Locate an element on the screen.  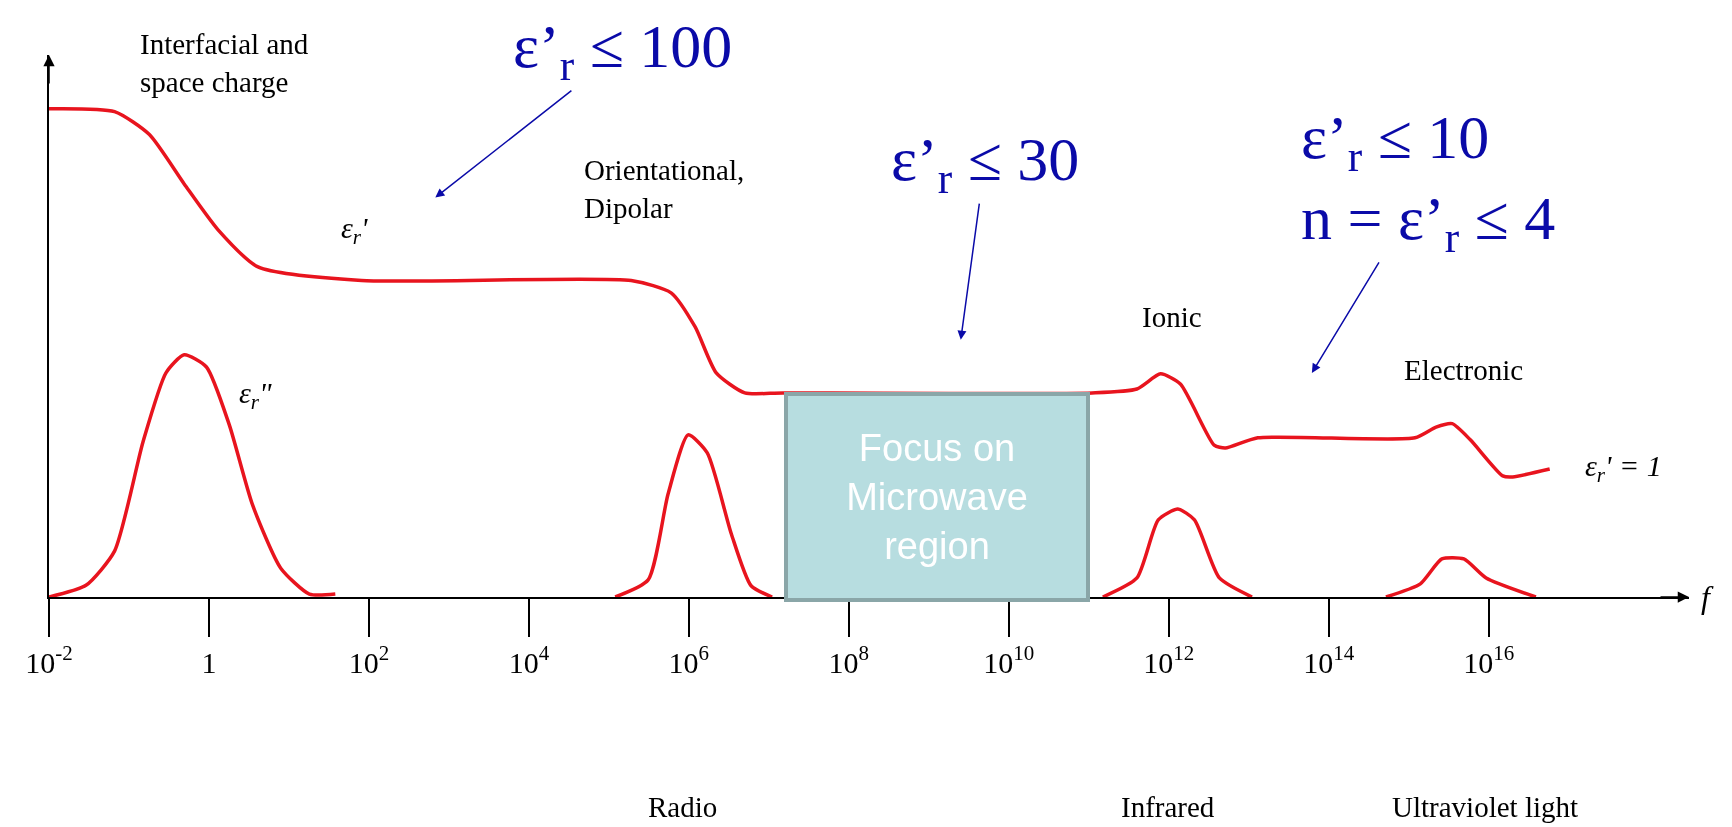
annotation: ε$_{r}$' = 1 is located at coordinates (1623, 468).